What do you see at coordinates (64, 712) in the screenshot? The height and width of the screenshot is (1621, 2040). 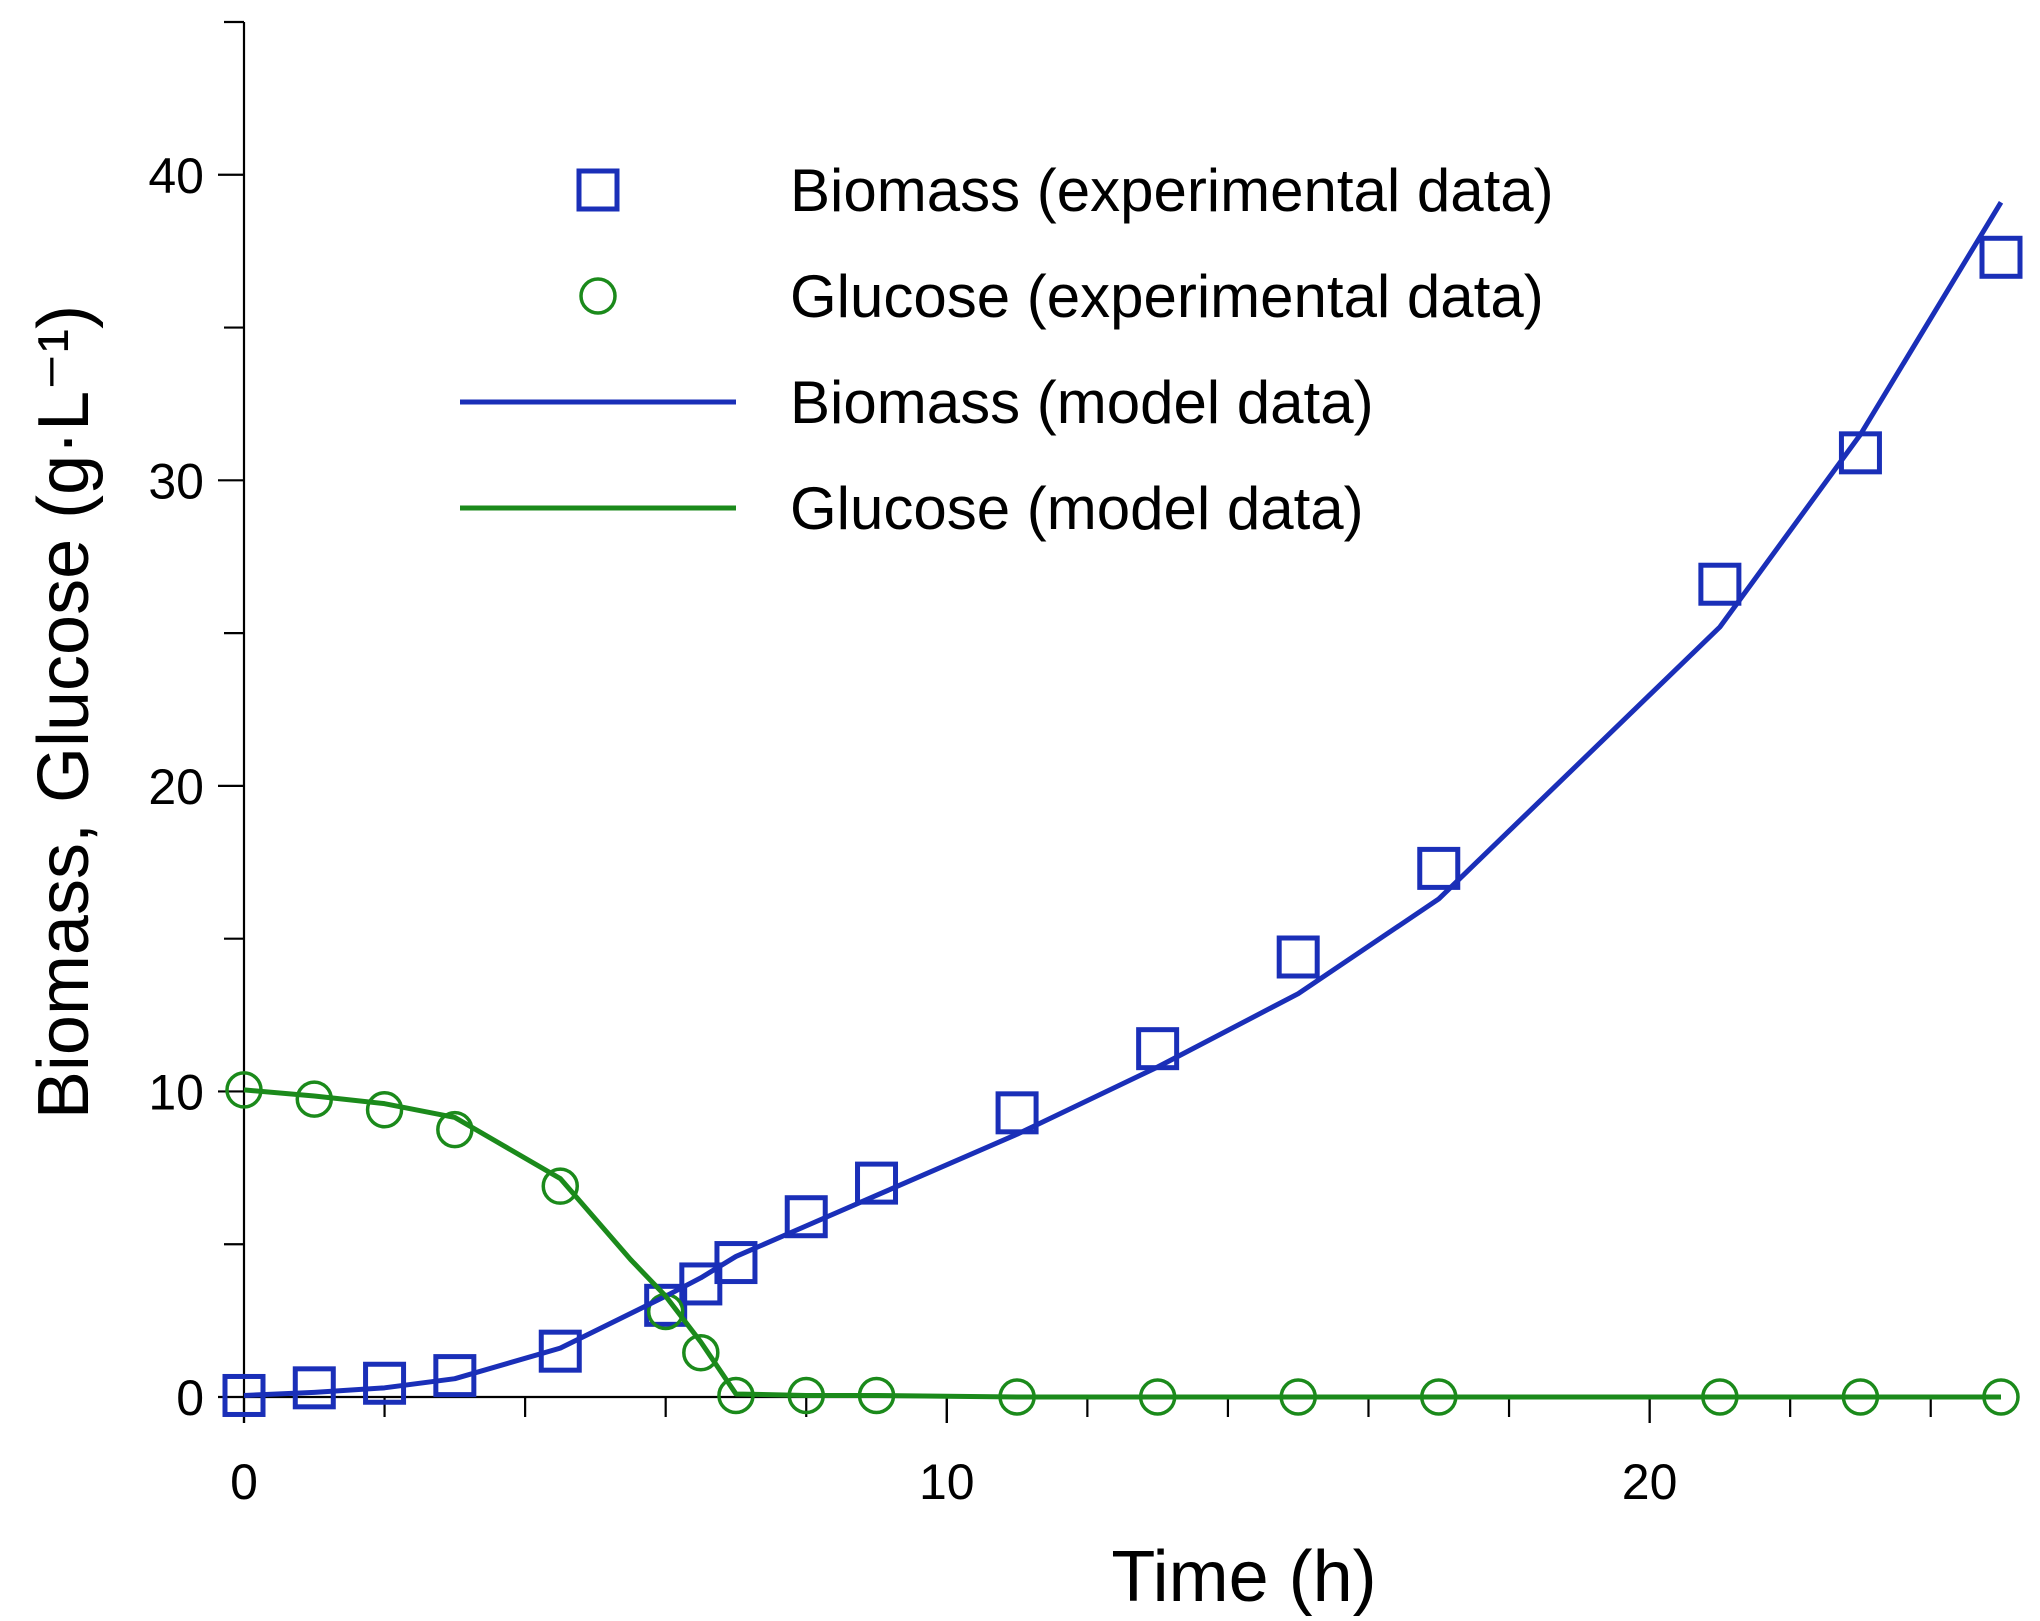 I see `y-axis-label: Biomass, Glucose (g·L⁻¹)` at bounding box center [64, 712].